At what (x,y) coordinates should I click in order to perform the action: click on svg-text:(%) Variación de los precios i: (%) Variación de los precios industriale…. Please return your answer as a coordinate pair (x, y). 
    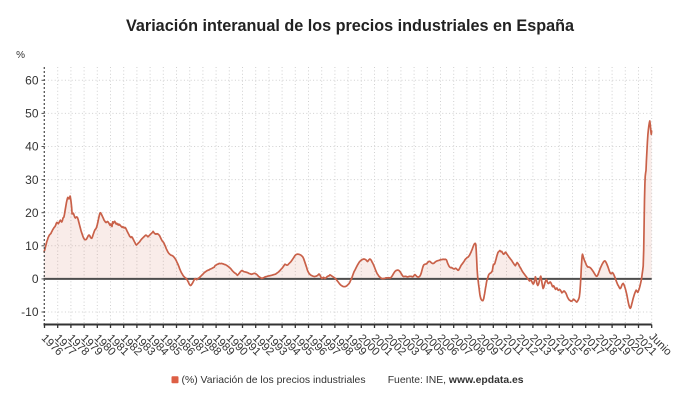
    Looking at the image, I should click on (274, 380).